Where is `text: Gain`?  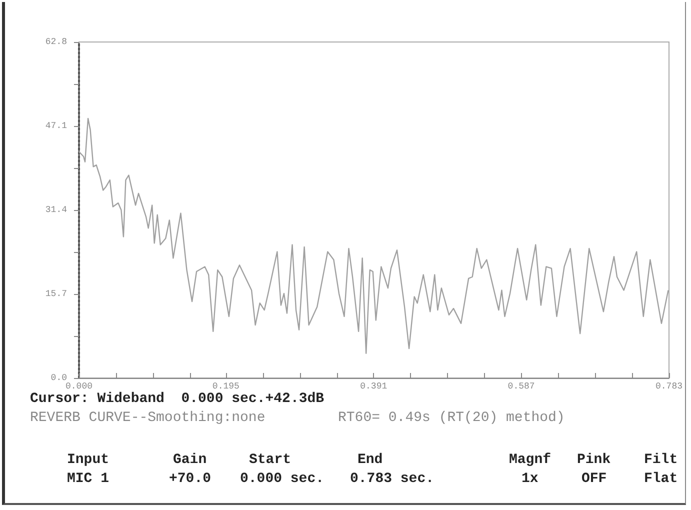
text: Gain is located at coordinates (190, 460).